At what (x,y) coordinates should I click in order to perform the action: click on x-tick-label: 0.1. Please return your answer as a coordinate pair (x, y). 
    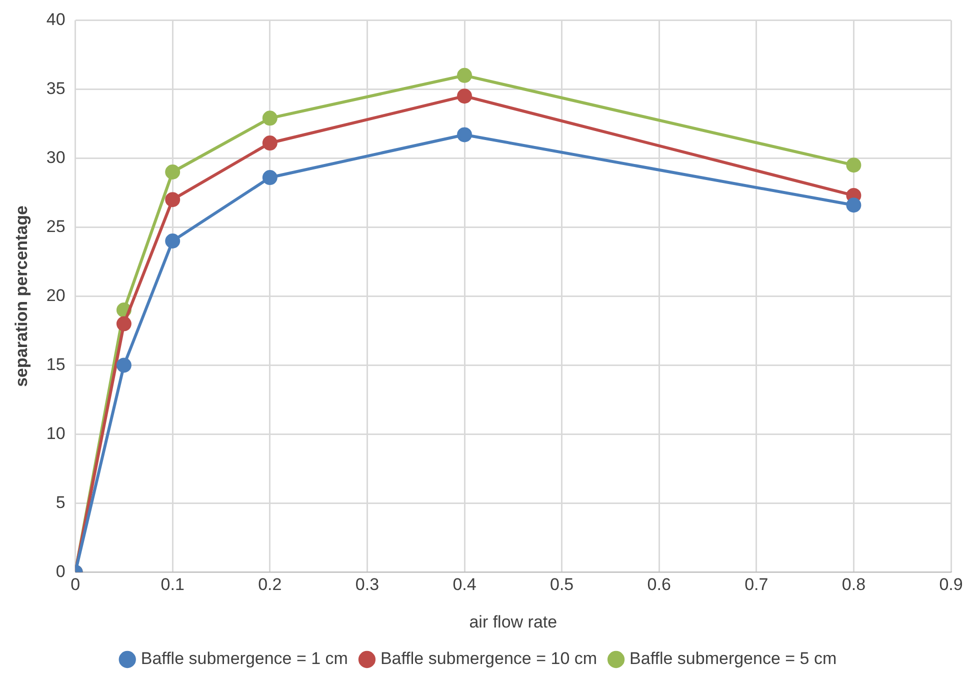
    Looking at the image, I should click on (172, 584).